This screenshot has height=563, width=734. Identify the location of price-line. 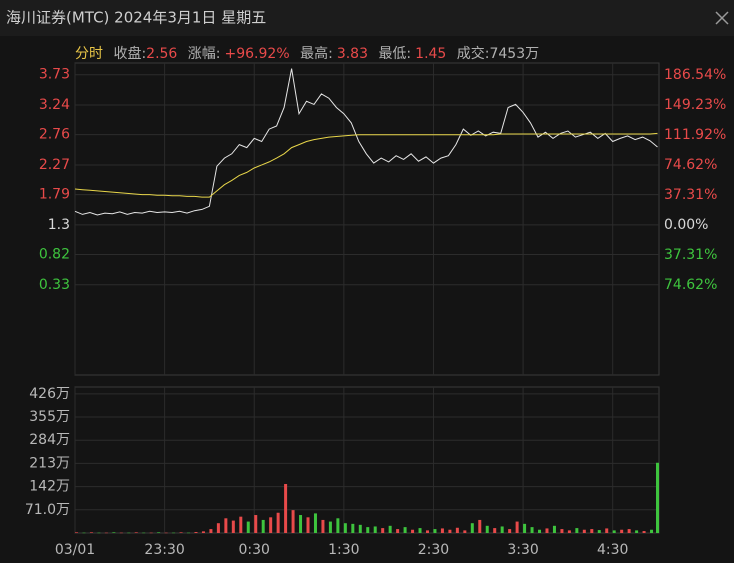
(366, 165).